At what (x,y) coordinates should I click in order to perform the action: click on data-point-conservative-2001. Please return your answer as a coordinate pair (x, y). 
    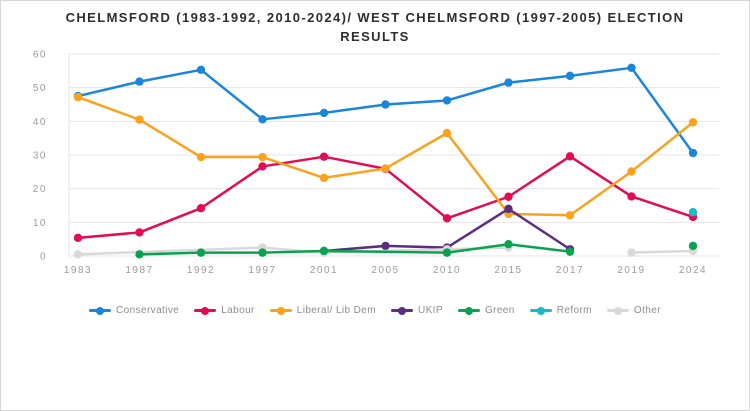
    Looking at the image, I should click on (324, 113).